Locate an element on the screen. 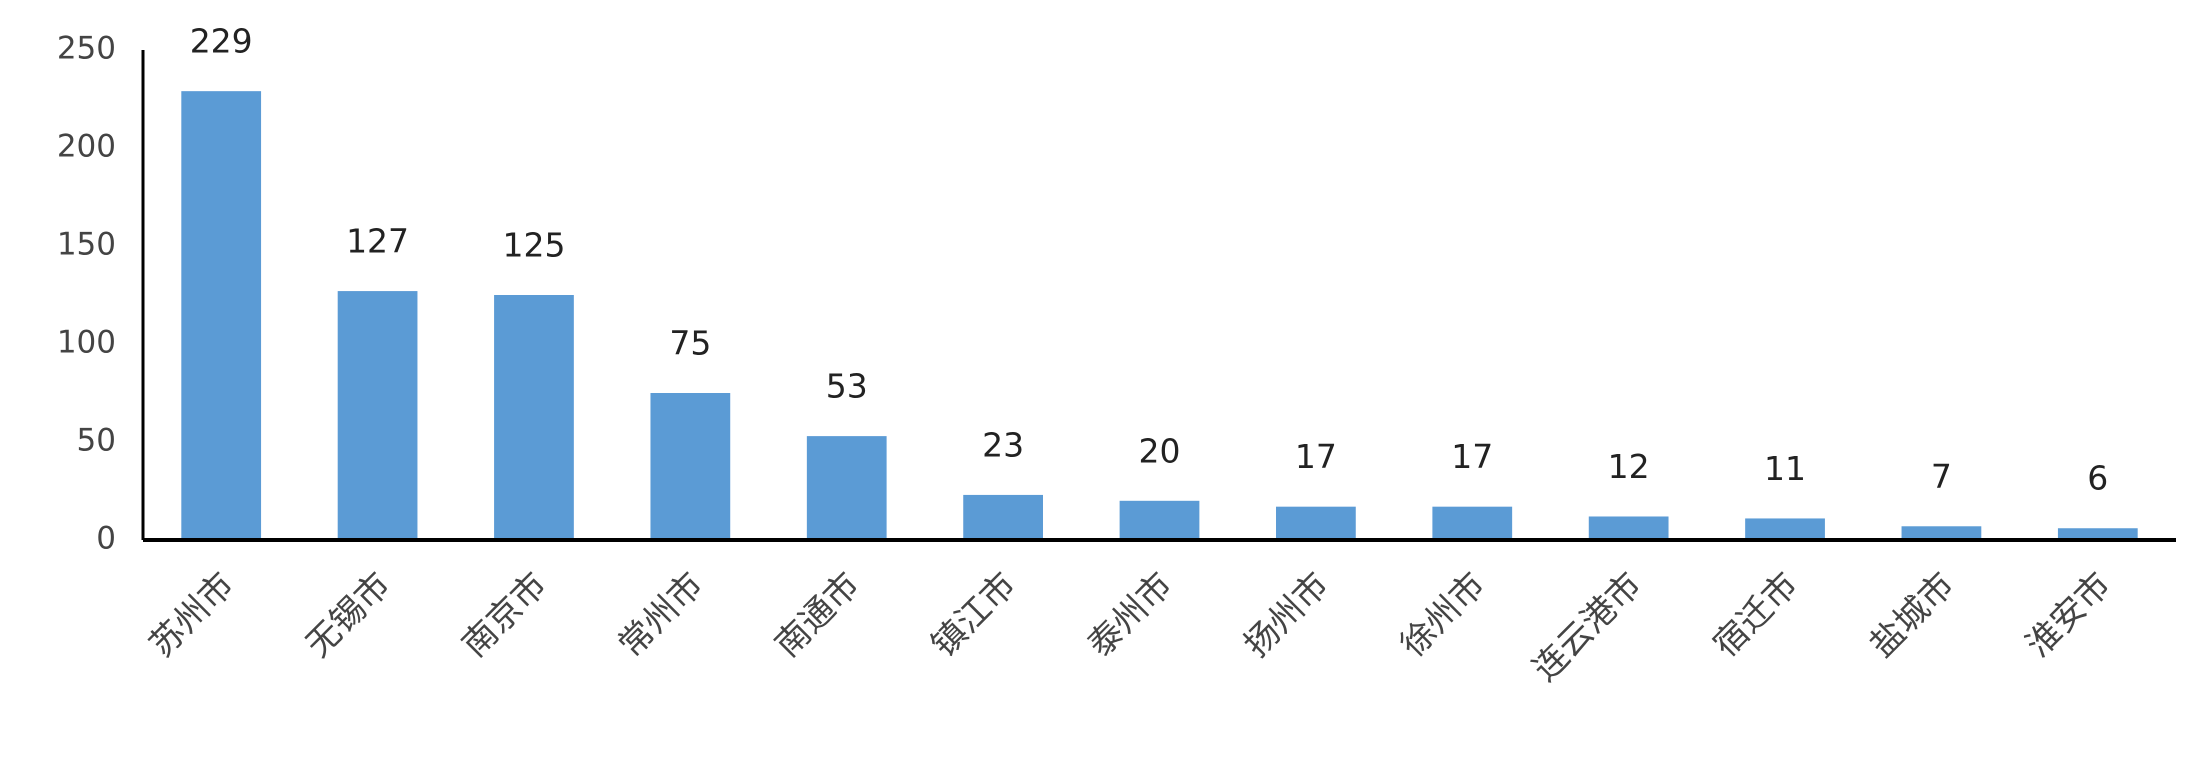  y-tick-label: 100 is located at coordinates (86, 343).